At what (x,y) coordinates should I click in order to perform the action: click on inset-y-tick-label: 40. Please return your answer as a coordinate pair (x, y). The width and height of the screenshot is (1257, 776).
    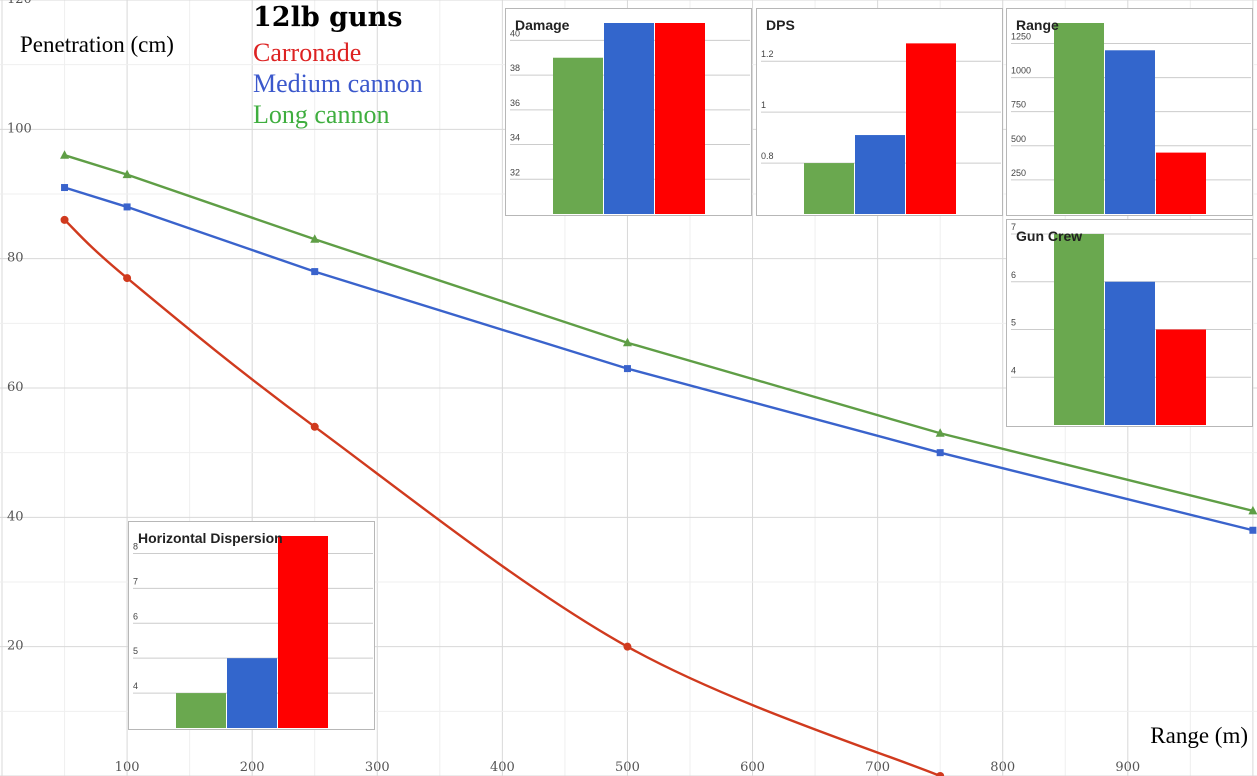
    Looking at the image, I should click on (515, 33).